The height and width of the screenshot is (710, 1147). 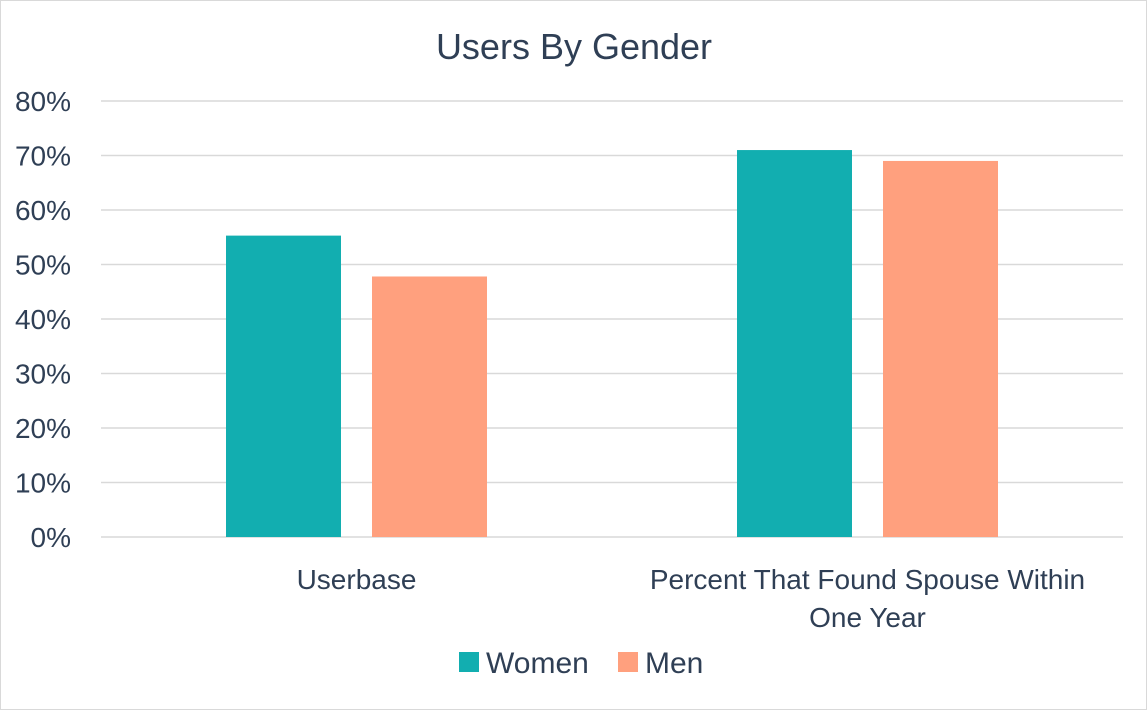 I want to click on chart-title: Users By Gender, so click(x=574, y=46).